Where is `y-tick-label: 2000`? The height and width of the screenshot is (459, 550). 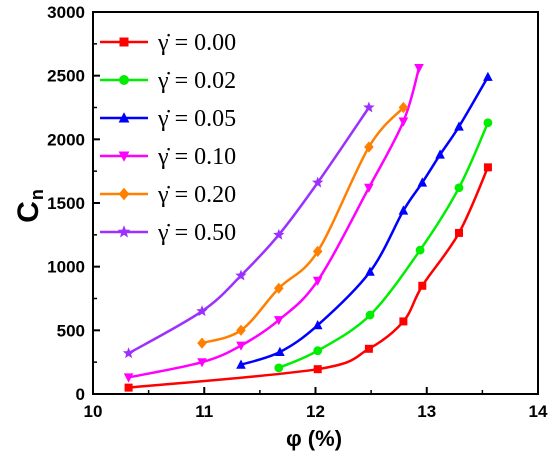
y-tick-label: 2000 is located at coordinates (66, 139).